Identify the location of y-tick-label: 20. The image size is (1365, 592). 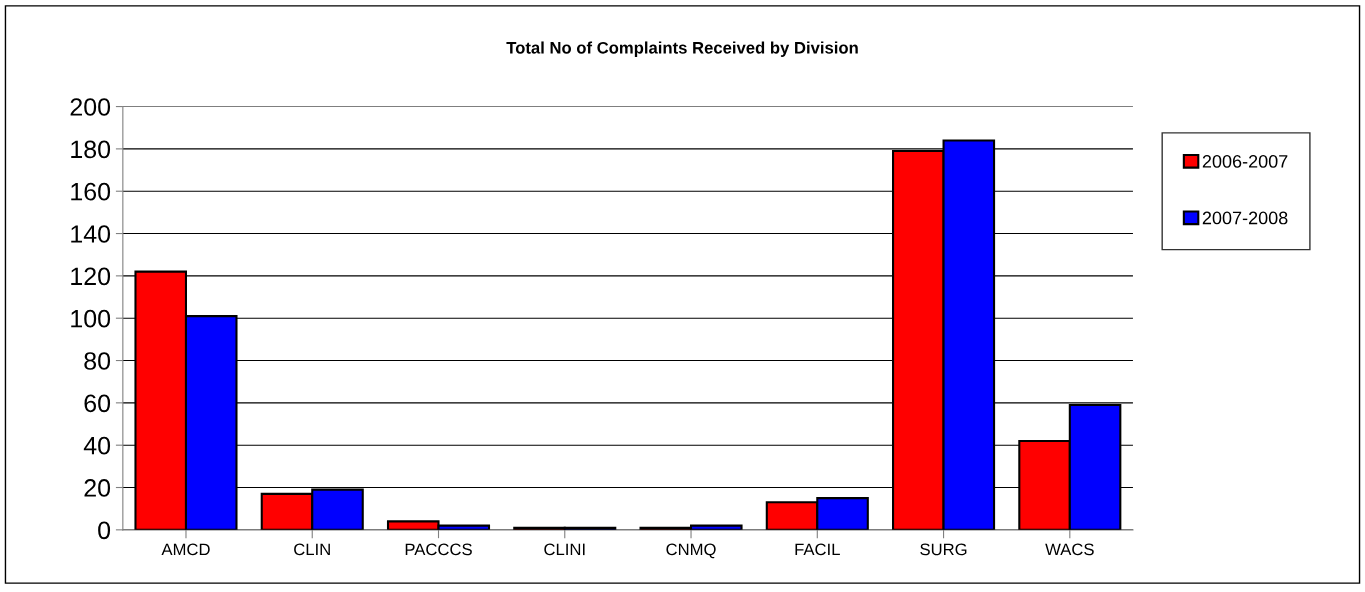
(97, 488).